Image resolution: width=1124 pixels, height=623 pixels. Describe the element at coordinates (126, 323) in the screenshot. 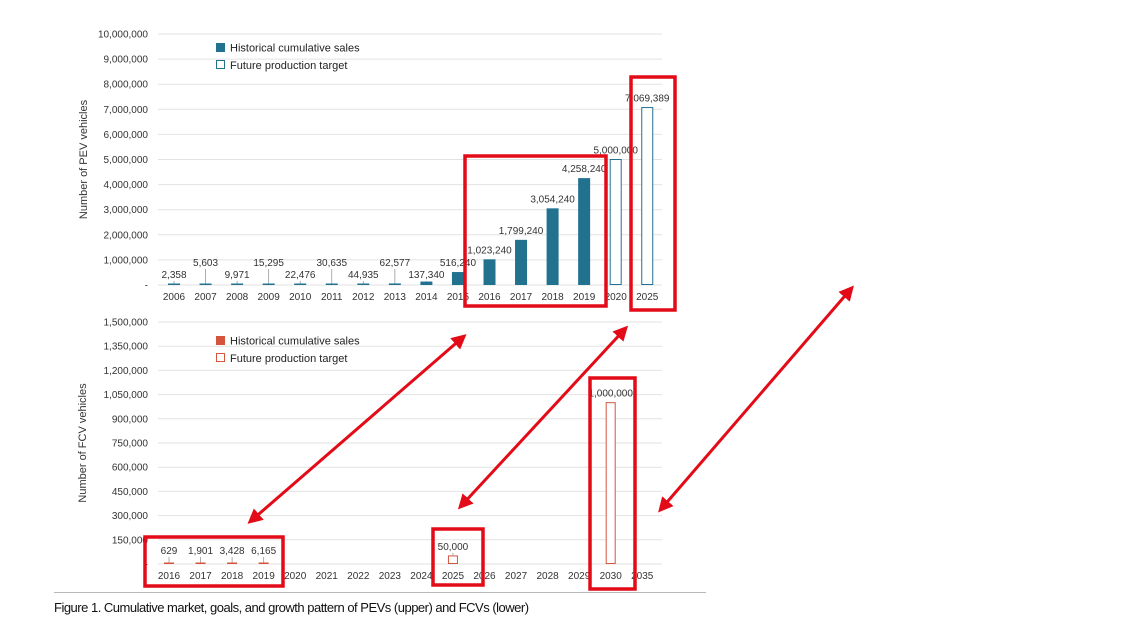

I see `y-tick-label: 1,500,000` at that location.